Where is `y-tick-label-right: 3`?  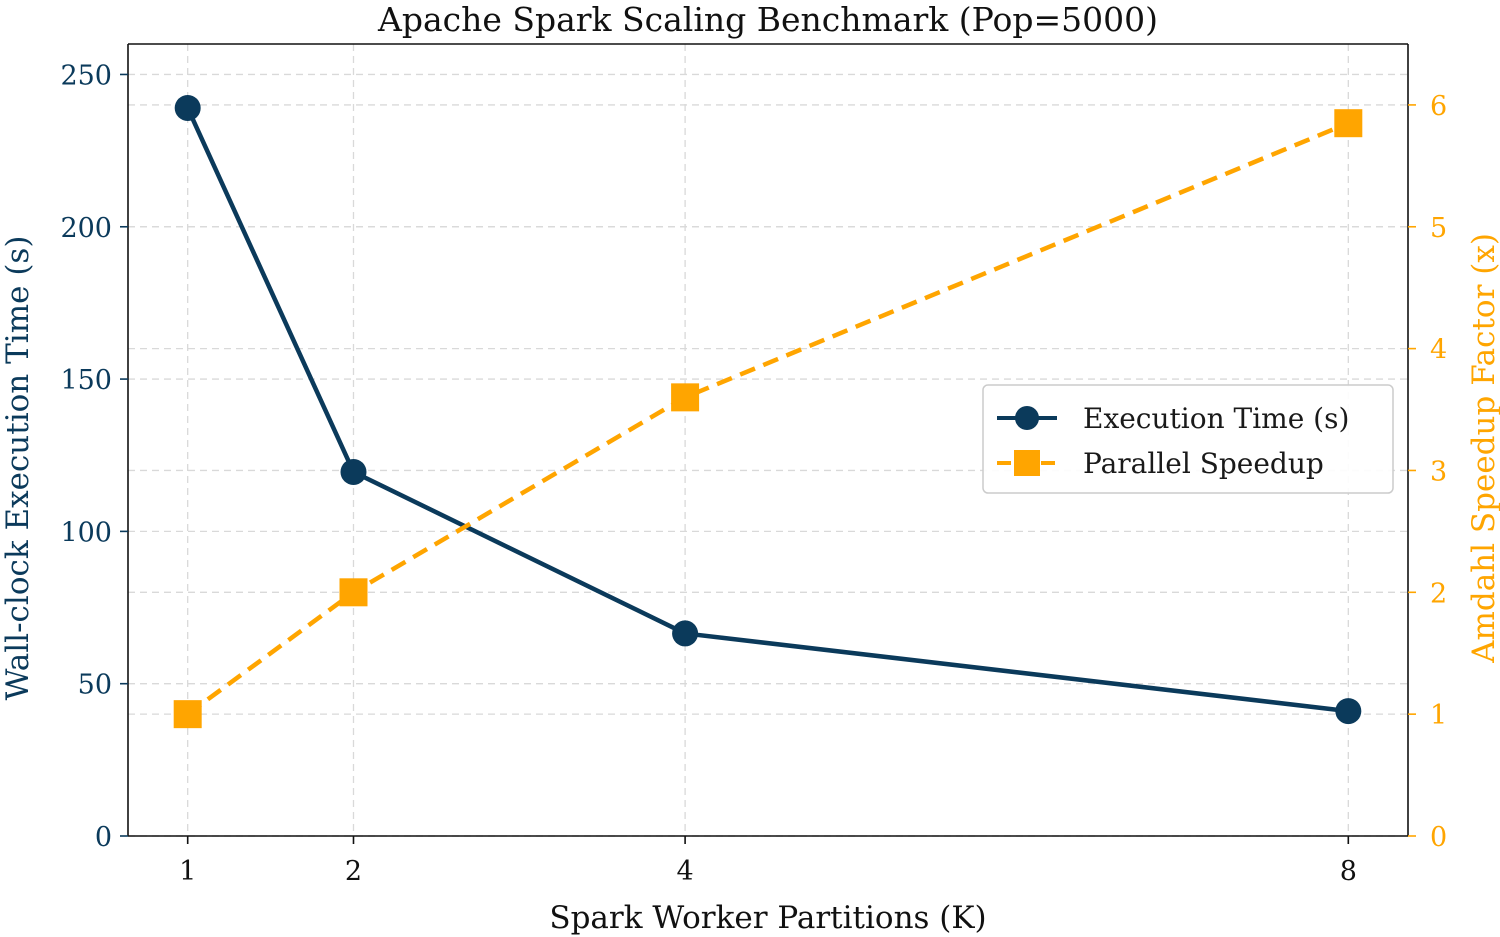
y-tick-label-right: 3 is located at coordinates (1438, 471).